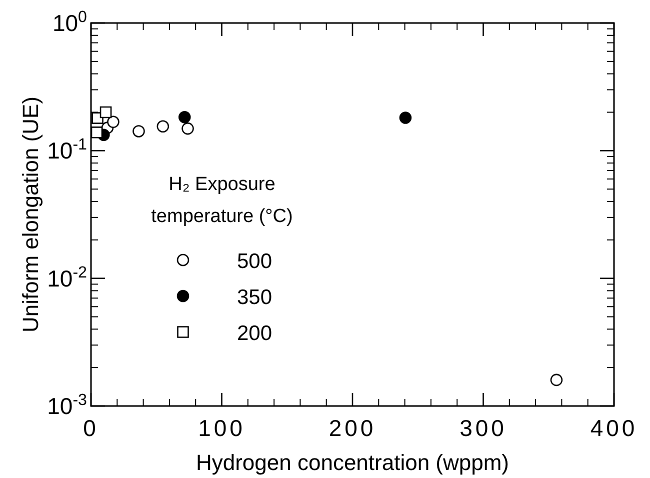 Image resolution: width=650 pixels, height=478 pixels. I want to click on x-tick-label: 400, so click(614, 428).